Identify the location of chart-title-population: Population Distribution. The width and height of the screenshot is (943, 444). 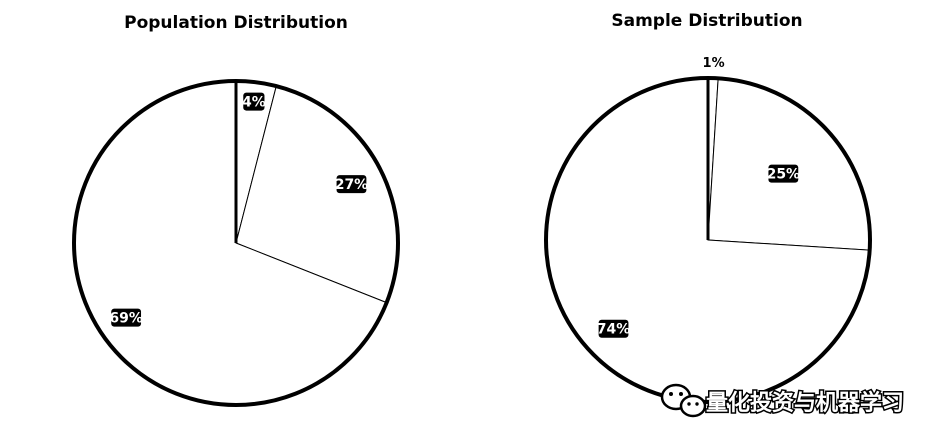
(236, 23).